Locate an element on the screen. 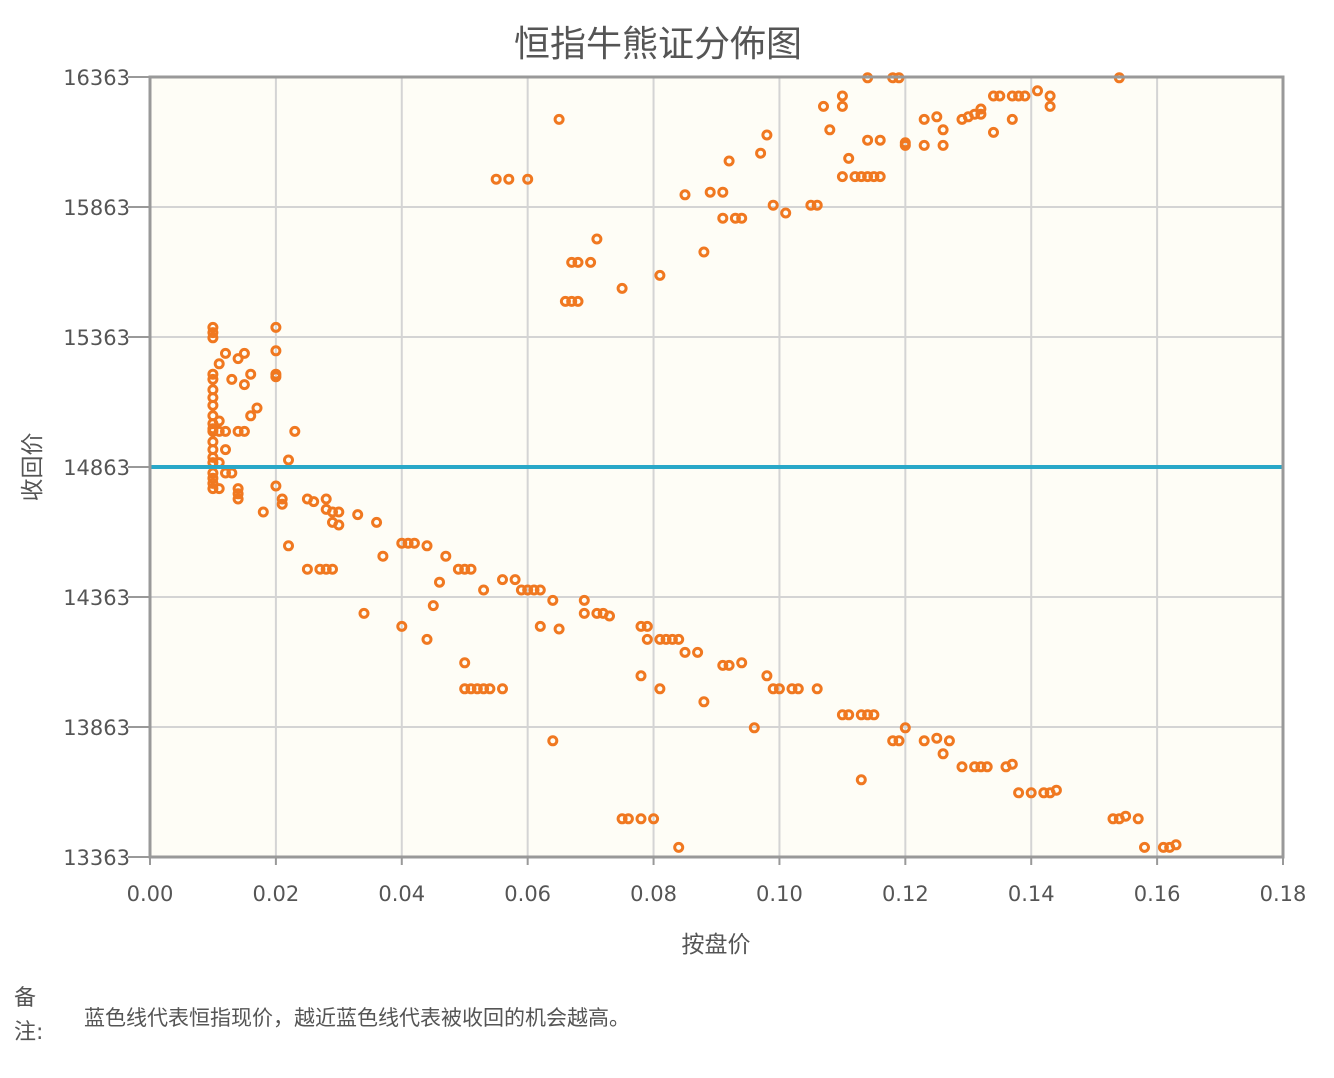 This screenshot has width=1334, height=1078. y-tick-label: 15363 is located at coordinates (96, 338).